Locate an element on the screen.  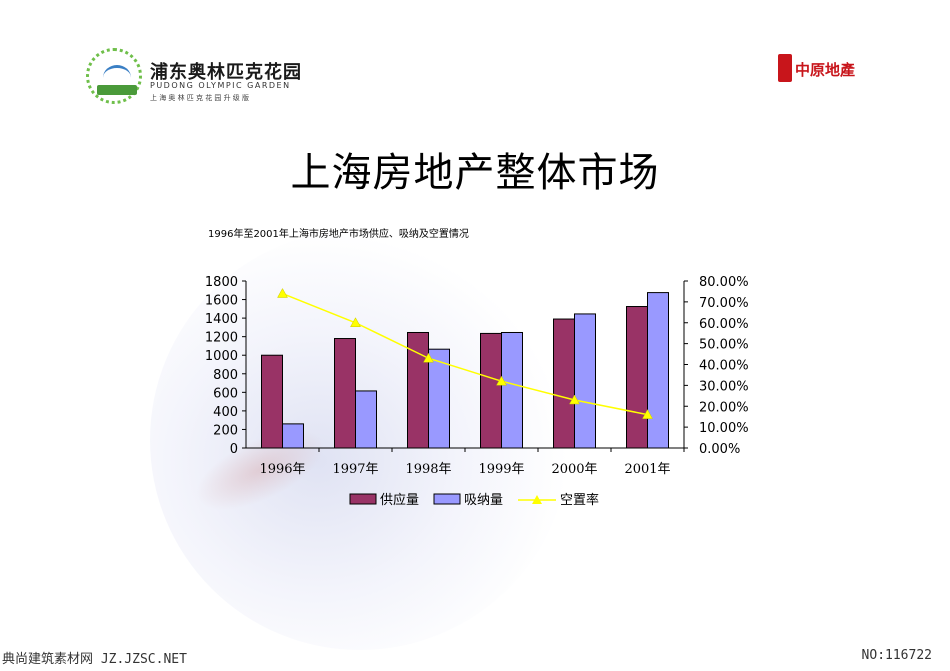
logo-title: 浦东奥林匹克花园 is located at coordinates (226, 72).